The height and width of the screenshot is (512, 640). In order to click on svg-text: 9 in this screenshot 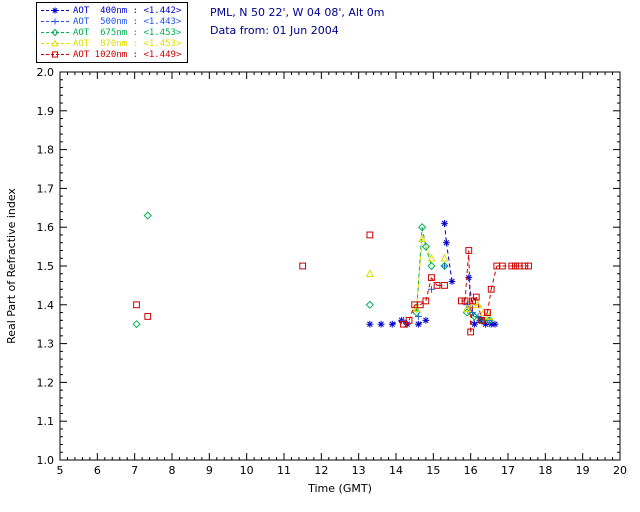, I will do `click(209, 470)`.